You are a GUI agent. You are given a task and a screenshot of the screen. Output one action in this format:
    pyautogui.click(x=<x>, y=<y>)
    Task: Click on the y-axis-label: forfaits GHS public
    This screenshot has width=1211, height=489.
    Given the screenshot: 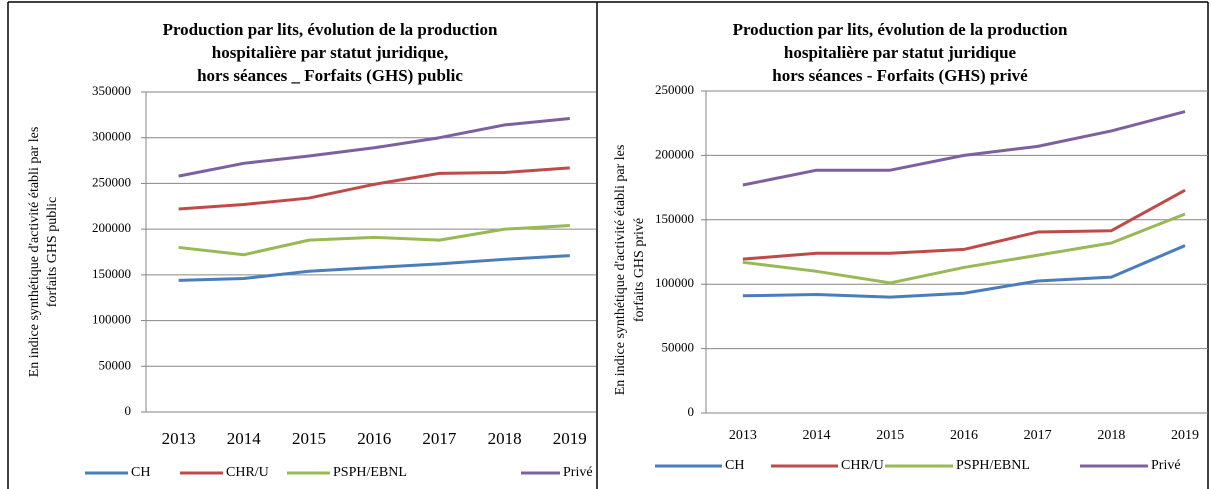 What is the action you would take?
    pyautogui.click(x=52, y=252)
    